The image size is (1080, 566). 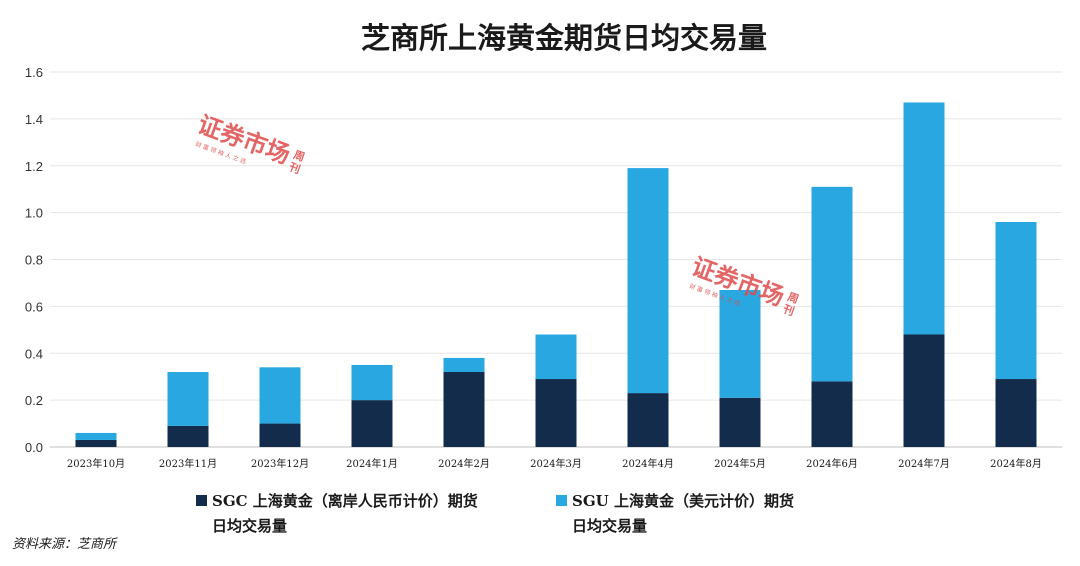 What do you see at coordinates (372, 463) in the screenshot?
I see `x-tick-label: 2024年1月` at bounding box center [372, 463].